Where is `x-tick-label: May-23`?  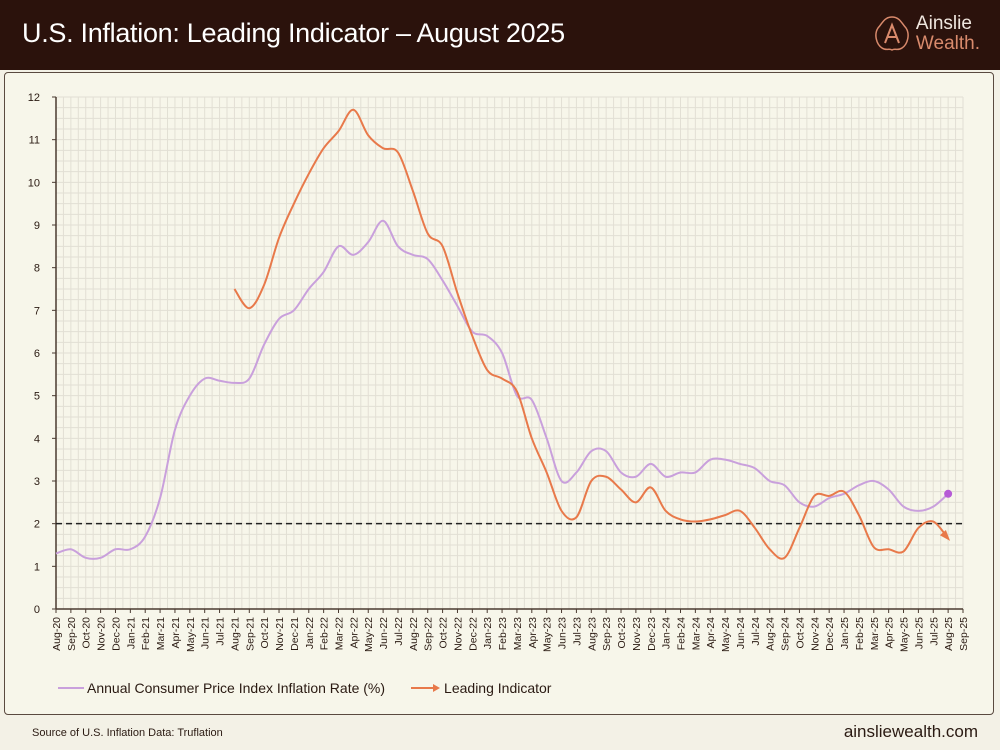 x-tick-label: May-23 is located at coordinates (548, 634).